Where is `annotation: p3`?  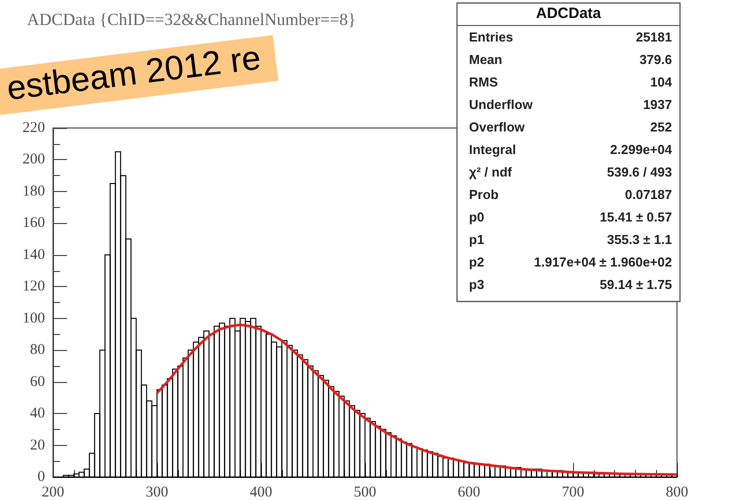
annotation: p3 is located at coordinates (476, 284).